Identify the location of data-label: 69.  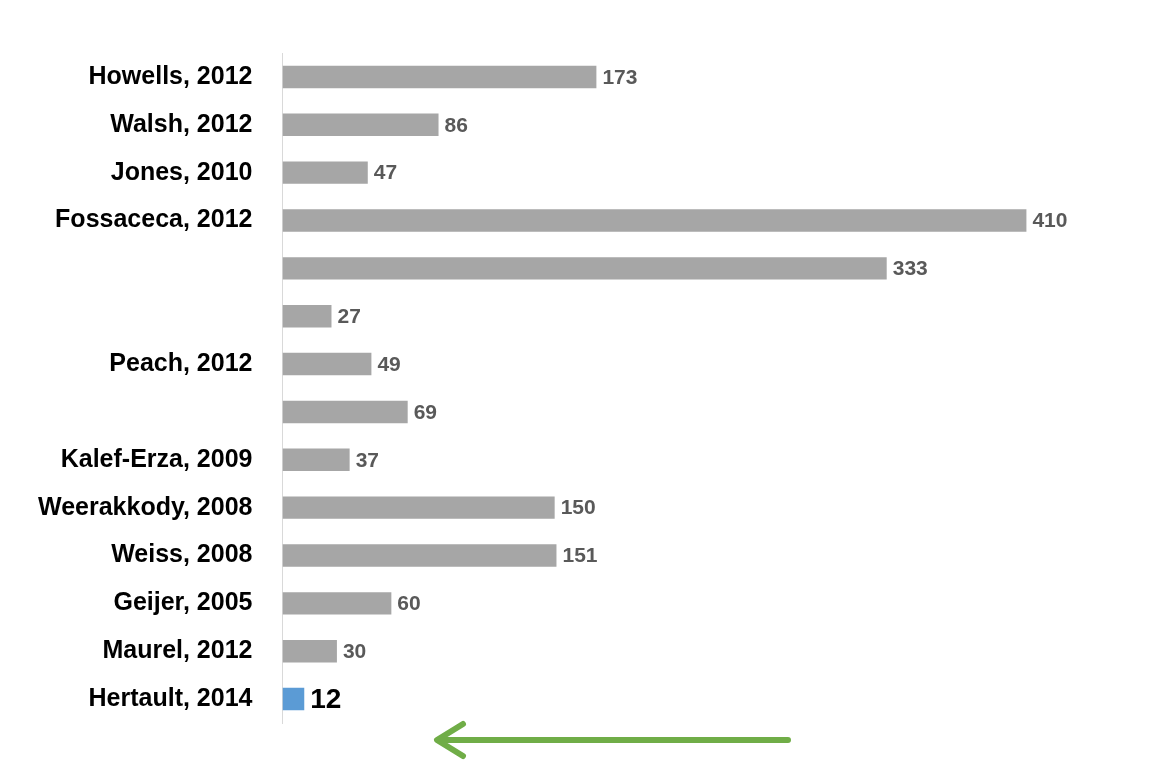
(425, 411).